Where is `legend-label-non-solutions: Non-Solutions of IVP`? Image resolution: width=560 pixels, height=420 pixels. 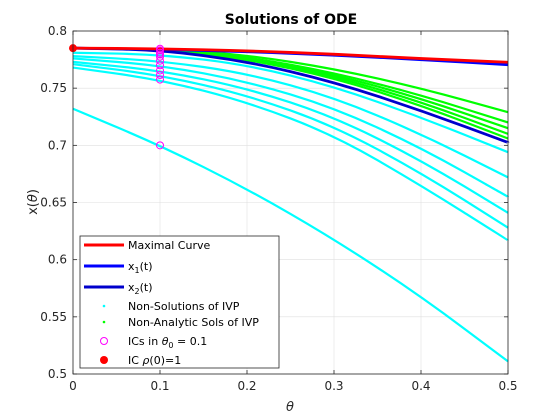 legend-label-non-solutions: Non-Solutions of IVP is located at coordinates (184, 306).